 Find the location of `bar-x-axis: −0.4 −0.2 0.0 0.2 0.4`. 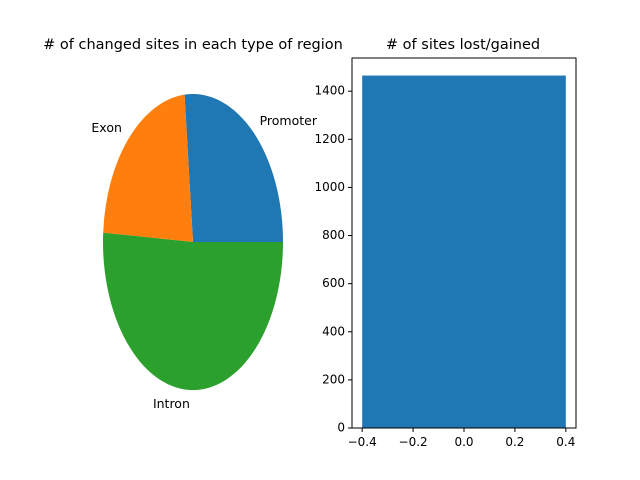

bar-x-axis: −0.4 −0.2 0.0 0.2 0.4 is located at coordinates (461, 438).